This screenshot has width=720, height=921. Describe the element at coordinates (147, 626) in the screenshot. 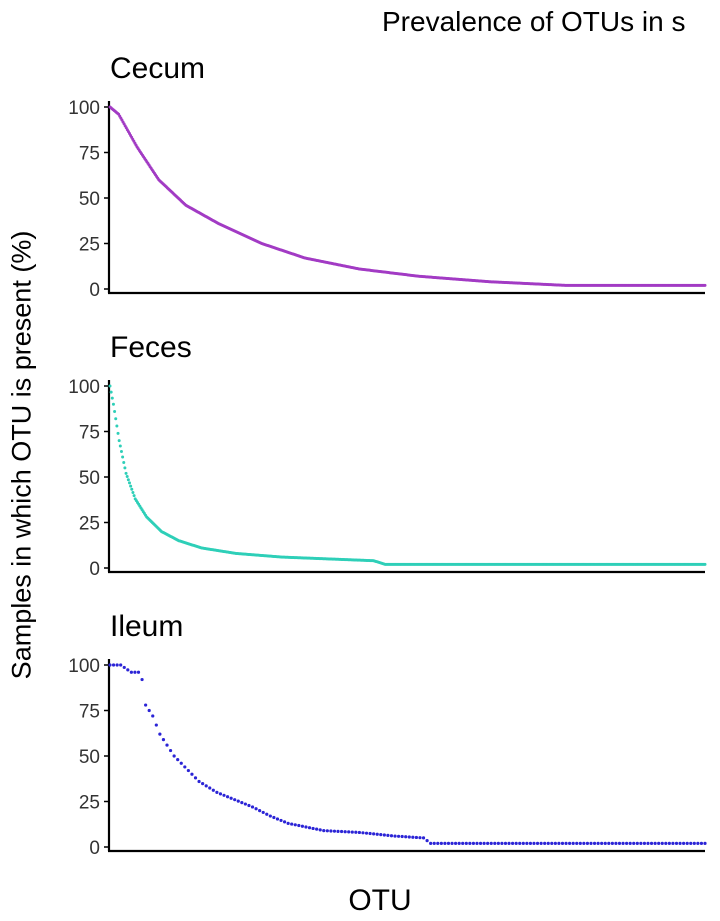

I see `panel-title-ileum: Ileum` at that location.